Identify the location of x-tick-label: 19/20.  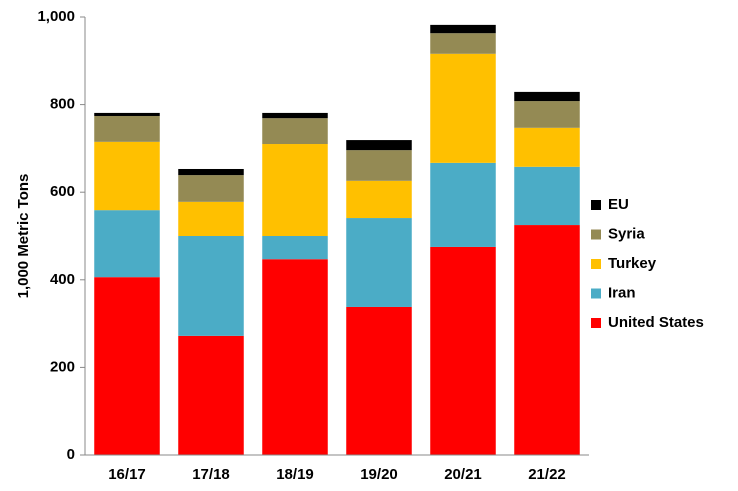
(379, 474).